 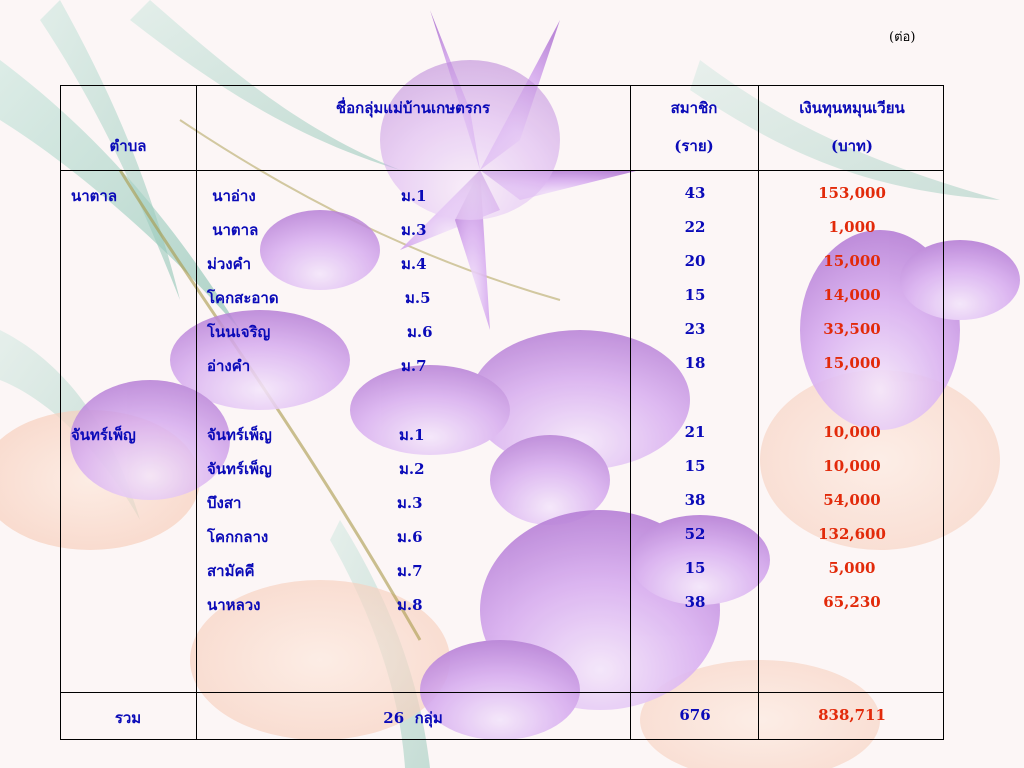 I want to click on group-members: 22, so click(x=695, y=227).